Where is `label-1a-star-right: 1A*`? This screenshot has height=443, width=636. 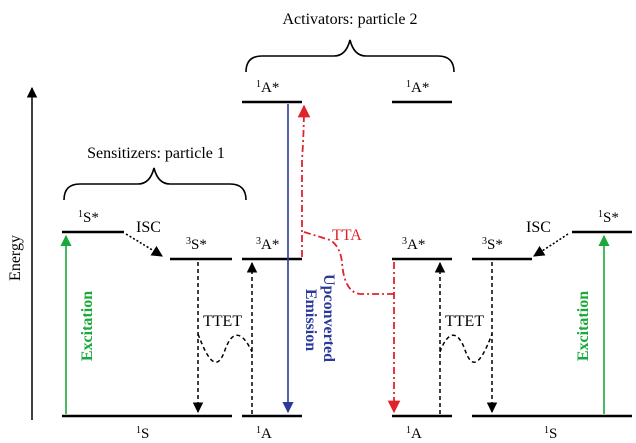 label-1a-star-right: 1A* is located at coordinates (417, 87).